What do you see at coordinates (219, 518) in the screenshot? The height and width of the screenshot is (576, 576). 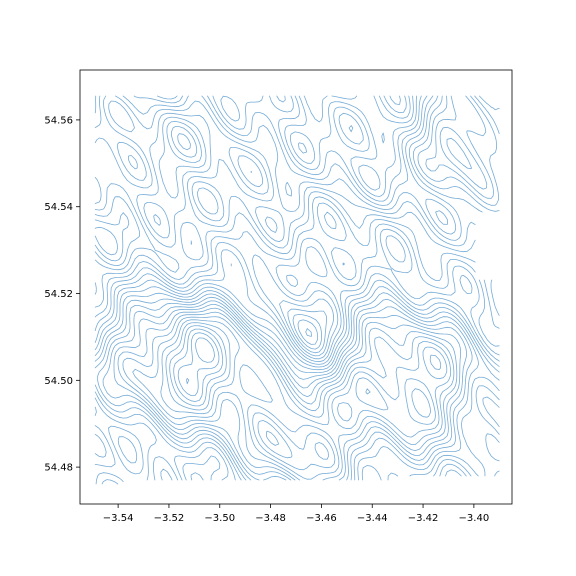 I see `x-tick-label: −3.50` at bounding box center [219, 518].